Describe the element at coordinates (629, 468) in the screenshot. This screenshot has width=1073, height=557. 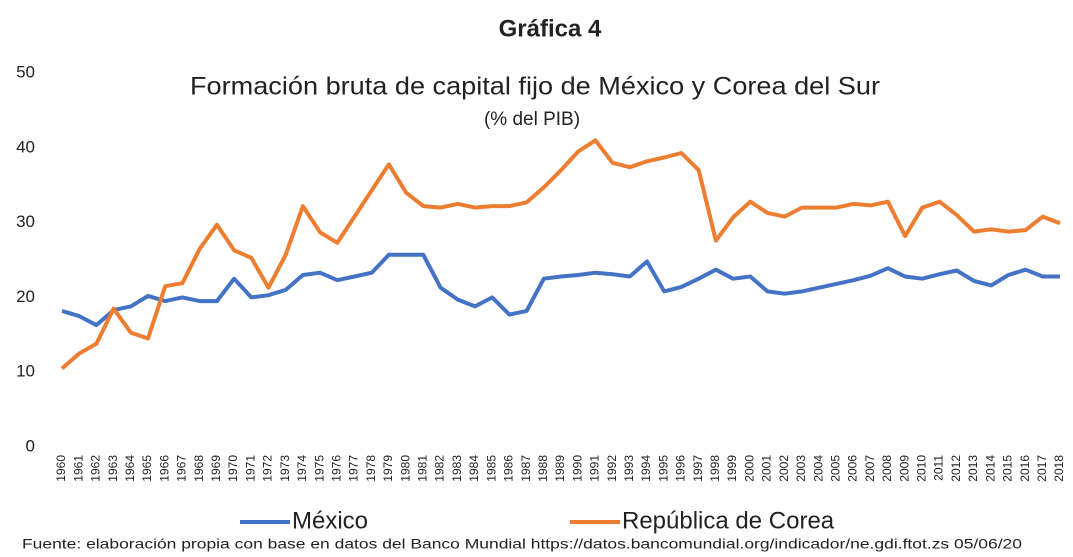
I see `x-tick-label: 1993` at that location.